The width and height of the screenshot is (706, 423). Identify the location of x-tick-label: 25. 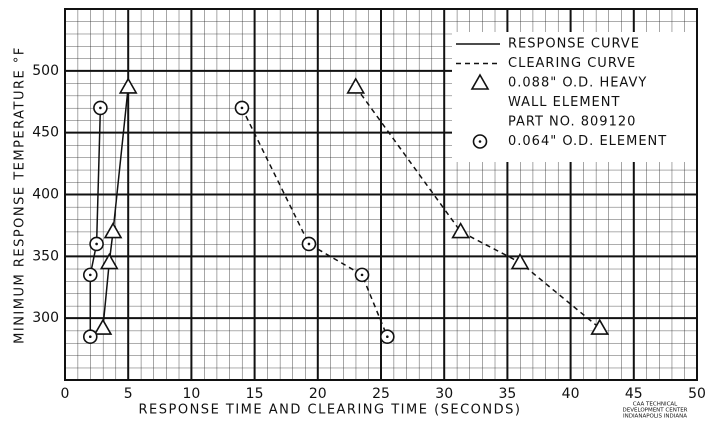
(381, 394).